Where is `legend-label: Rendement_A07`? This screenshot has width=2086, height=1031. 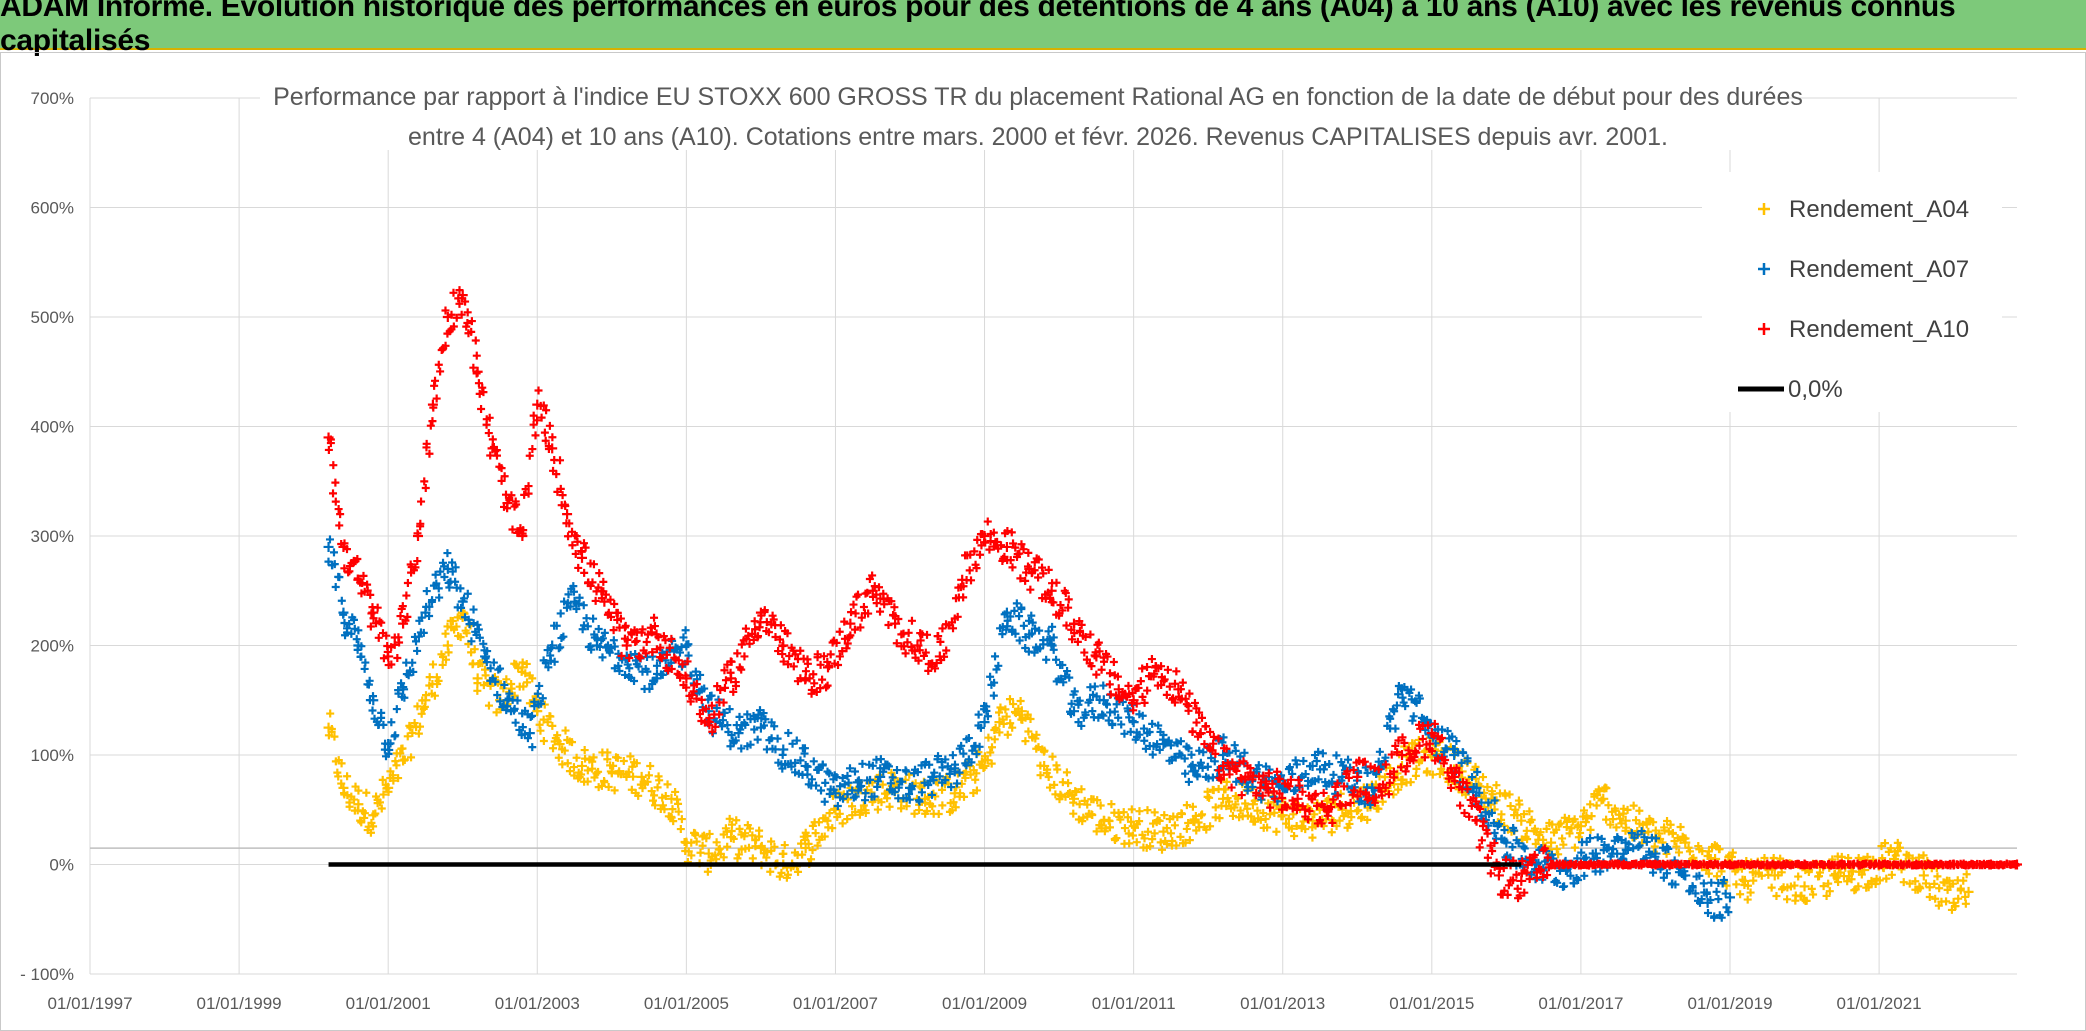
legend-label: Rendement_A07 is located at coordinates (1879, 269).